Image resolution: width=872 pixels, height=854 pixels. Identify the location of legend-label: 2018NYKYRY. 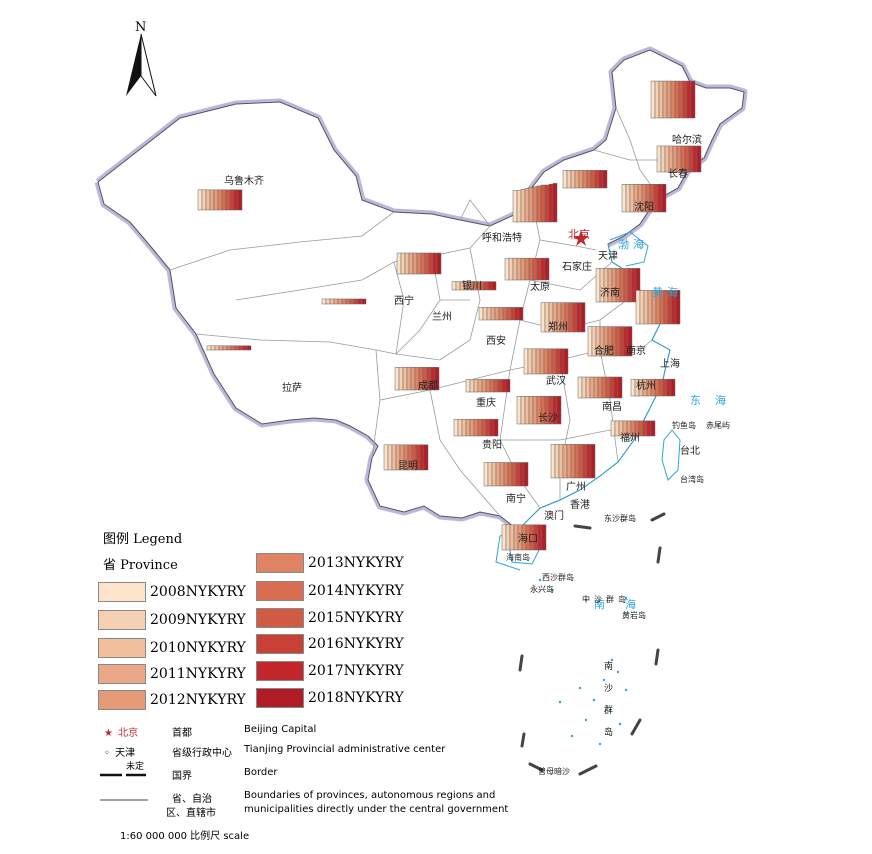
(356, 698).